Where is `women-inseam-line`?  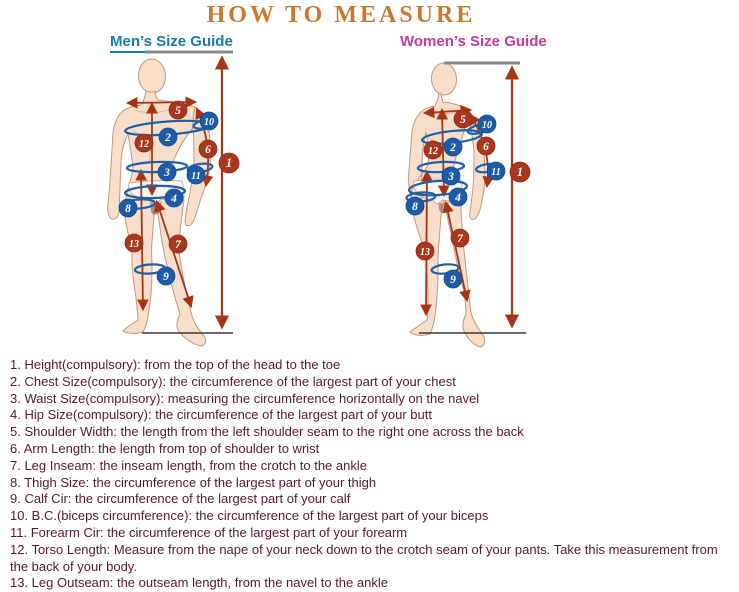
women-inseam-line is located at coordinates (456, 251).